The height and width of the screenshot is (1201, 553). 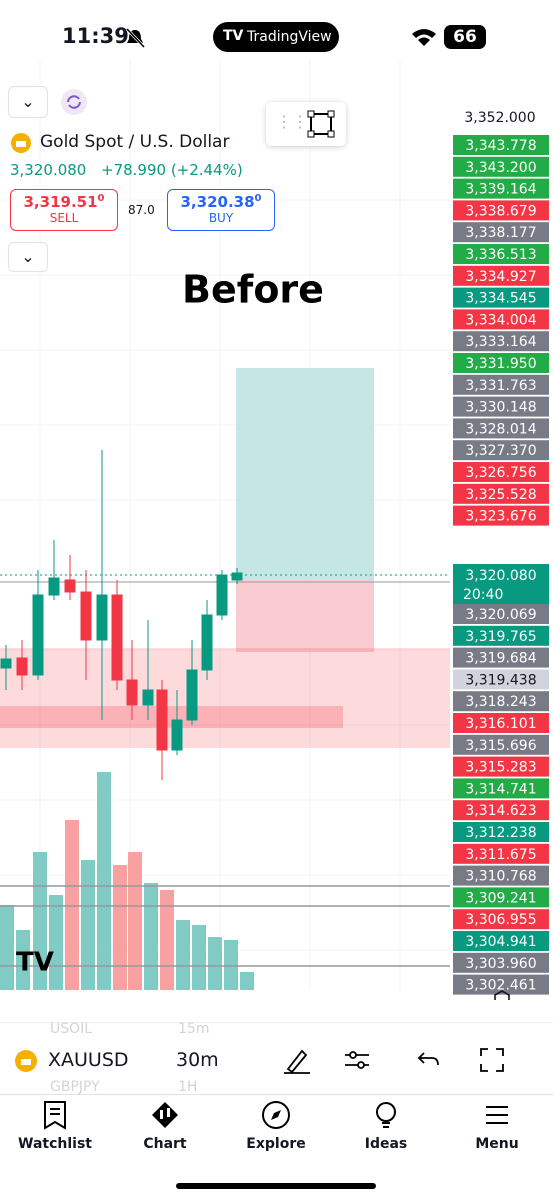 What do you see at coordinates (95, 36) in the screenshot?
I see `time: 11:39` at bounding box center [95, 36].